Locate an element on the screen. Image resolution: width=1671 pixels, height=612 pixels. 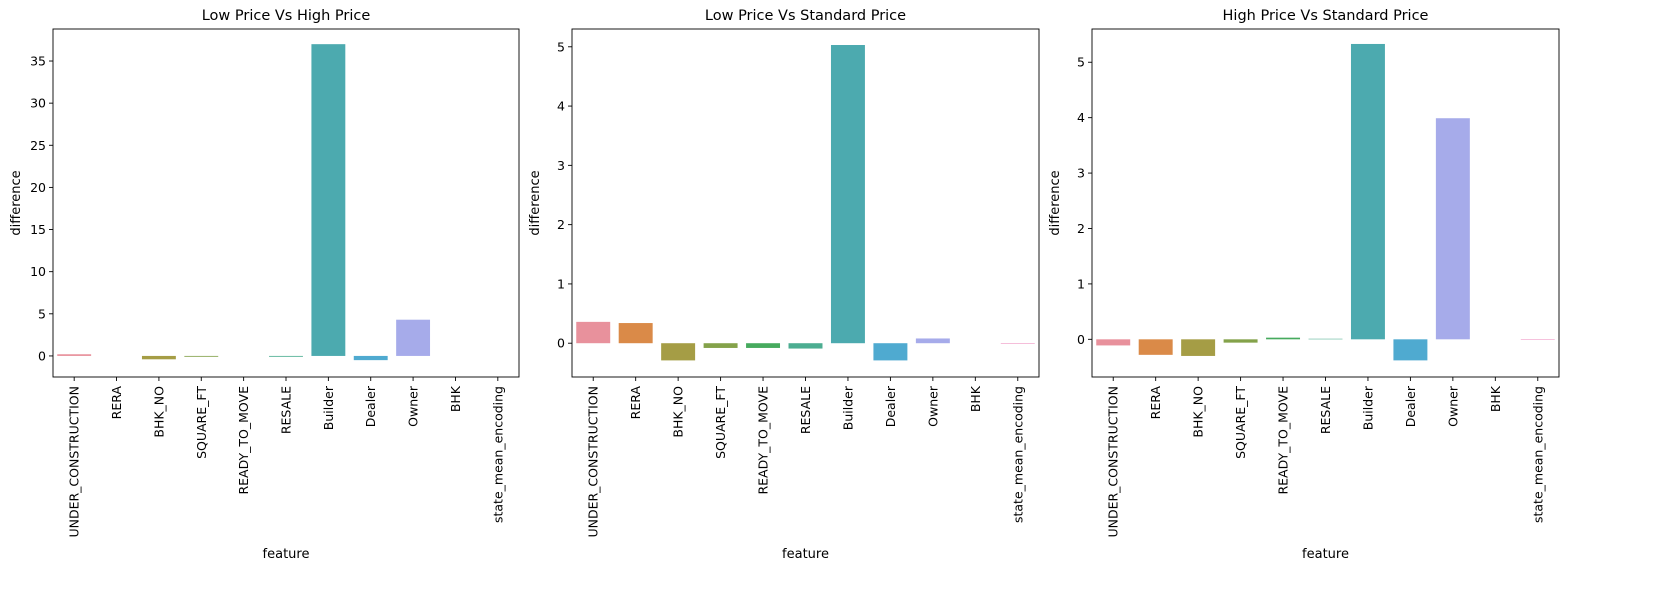
y-tick-label: 25 is located at coordinates (38, 145).